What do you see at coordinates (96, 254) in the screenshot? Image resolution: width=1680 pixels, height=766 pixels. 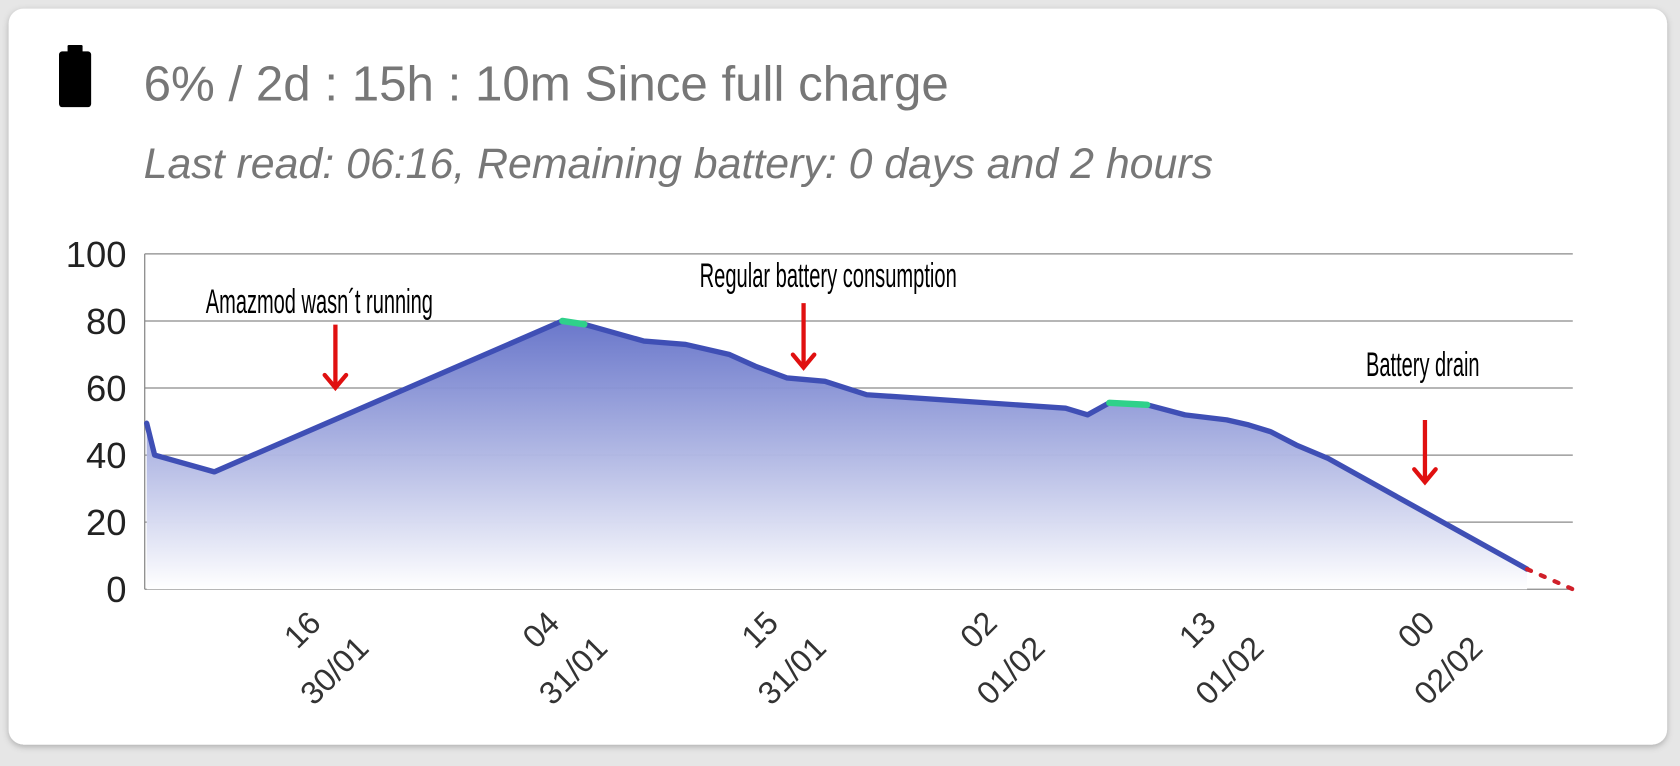 I see `y-tick-label: 100` at bounding box center [96, 254].